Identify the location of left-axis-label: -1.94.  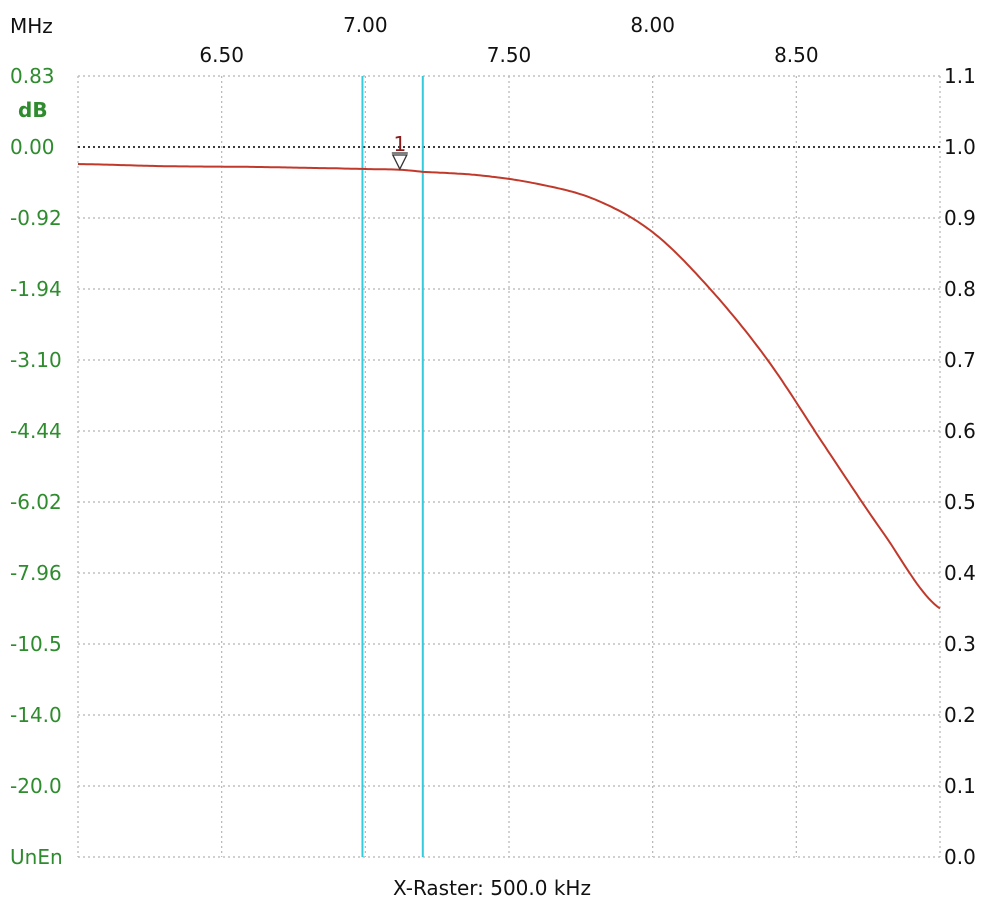
(36, 289).